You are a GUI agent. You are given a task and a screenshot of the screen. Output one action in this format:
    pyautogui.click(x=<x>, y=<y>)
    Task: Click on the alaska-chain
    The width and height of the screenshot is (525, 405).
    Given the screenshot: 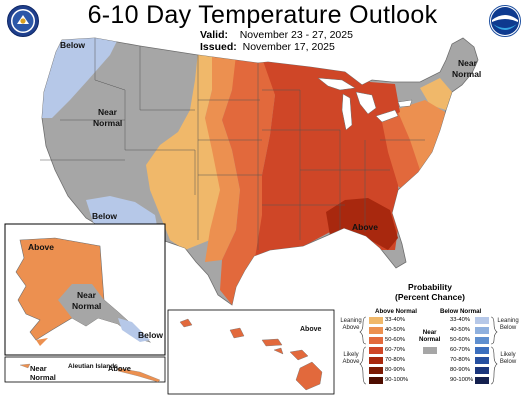 What is the action you would take?
    pyautogui.click(x=42, y=342)
    